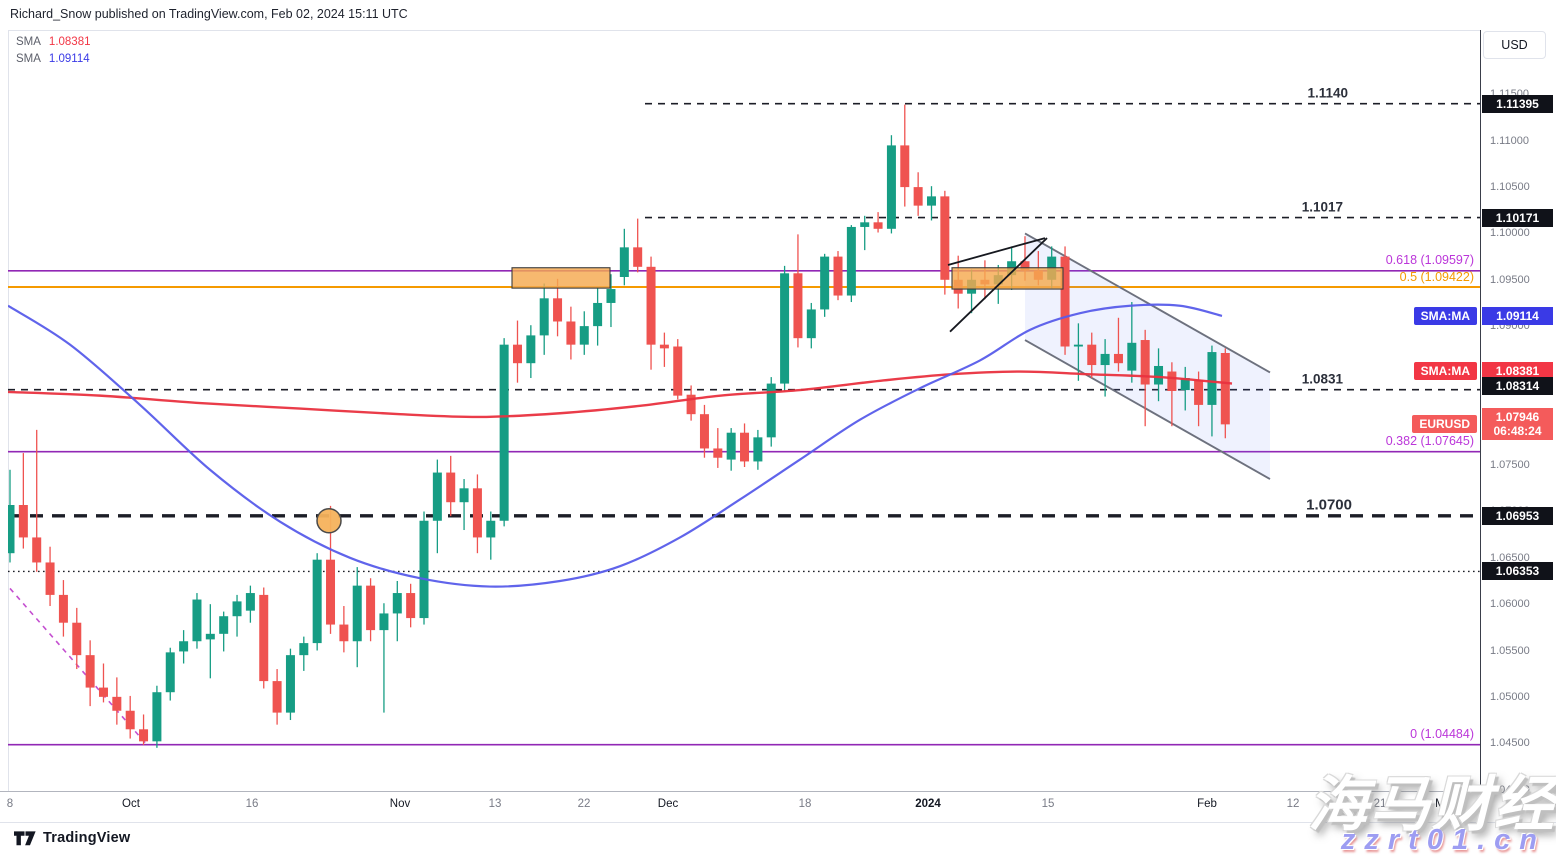 Image resolution: width=1556 pixels, height=857 pixels. Describe the element at coordinates (1436, 276) in the screenshot. I see `fib-label-0.5: 0.5 (1.09422)` at that location.